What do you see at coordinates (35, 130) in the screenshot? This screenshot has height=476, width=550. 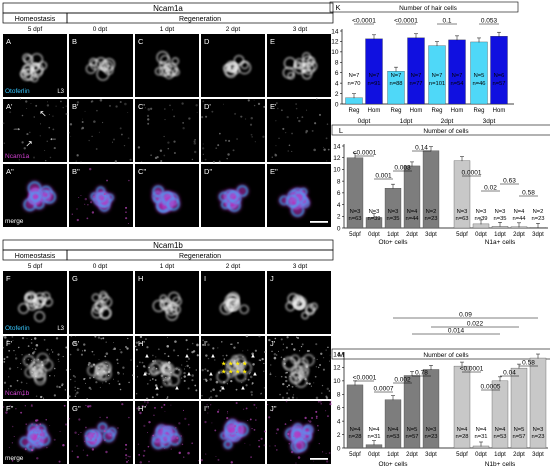 I see `micrograph-tile: → ↖ ← ↗ A'` at bounding box center [35, 130].